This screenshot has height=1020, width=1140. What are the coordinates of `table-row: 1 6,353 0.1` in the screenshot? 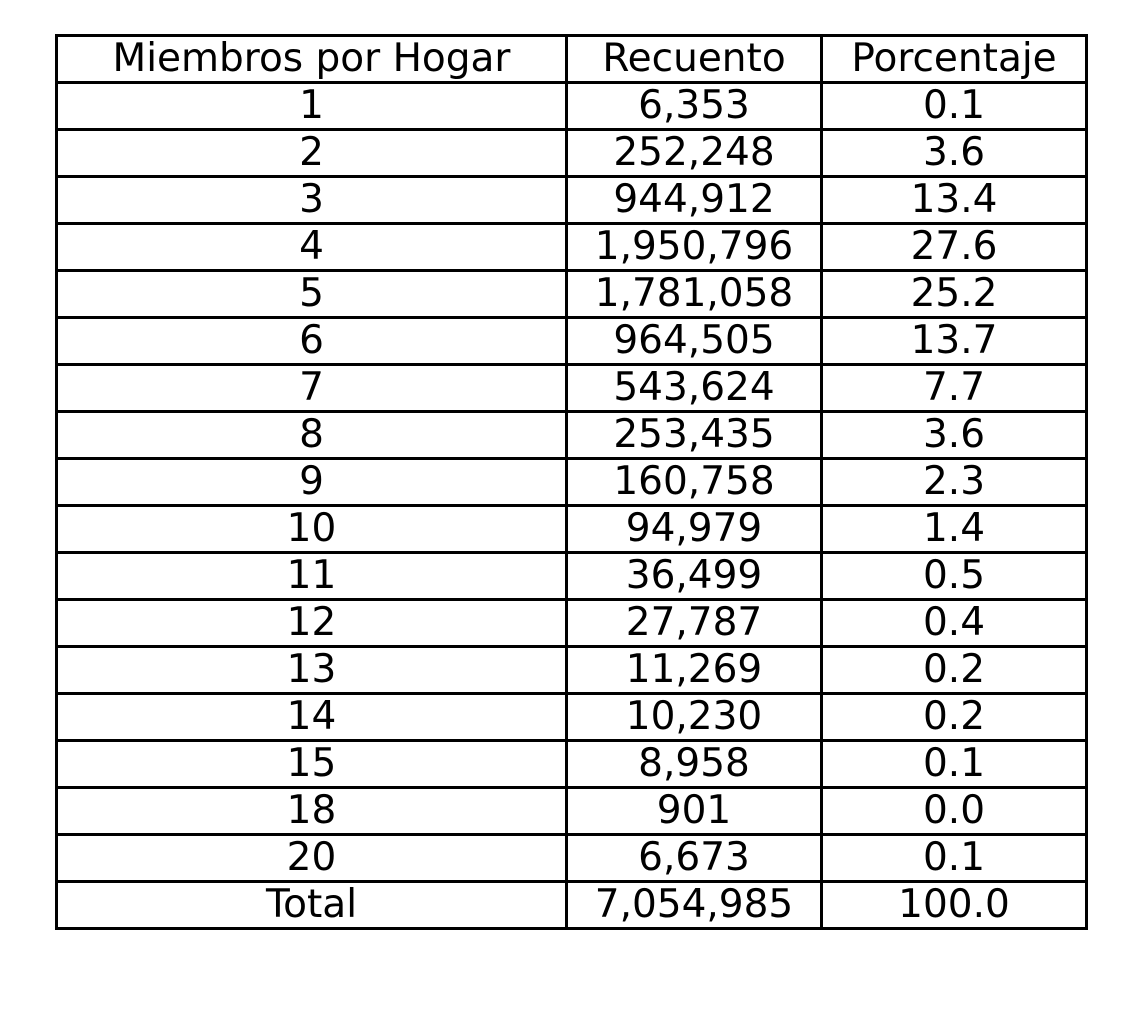 It's located at (571, 106).